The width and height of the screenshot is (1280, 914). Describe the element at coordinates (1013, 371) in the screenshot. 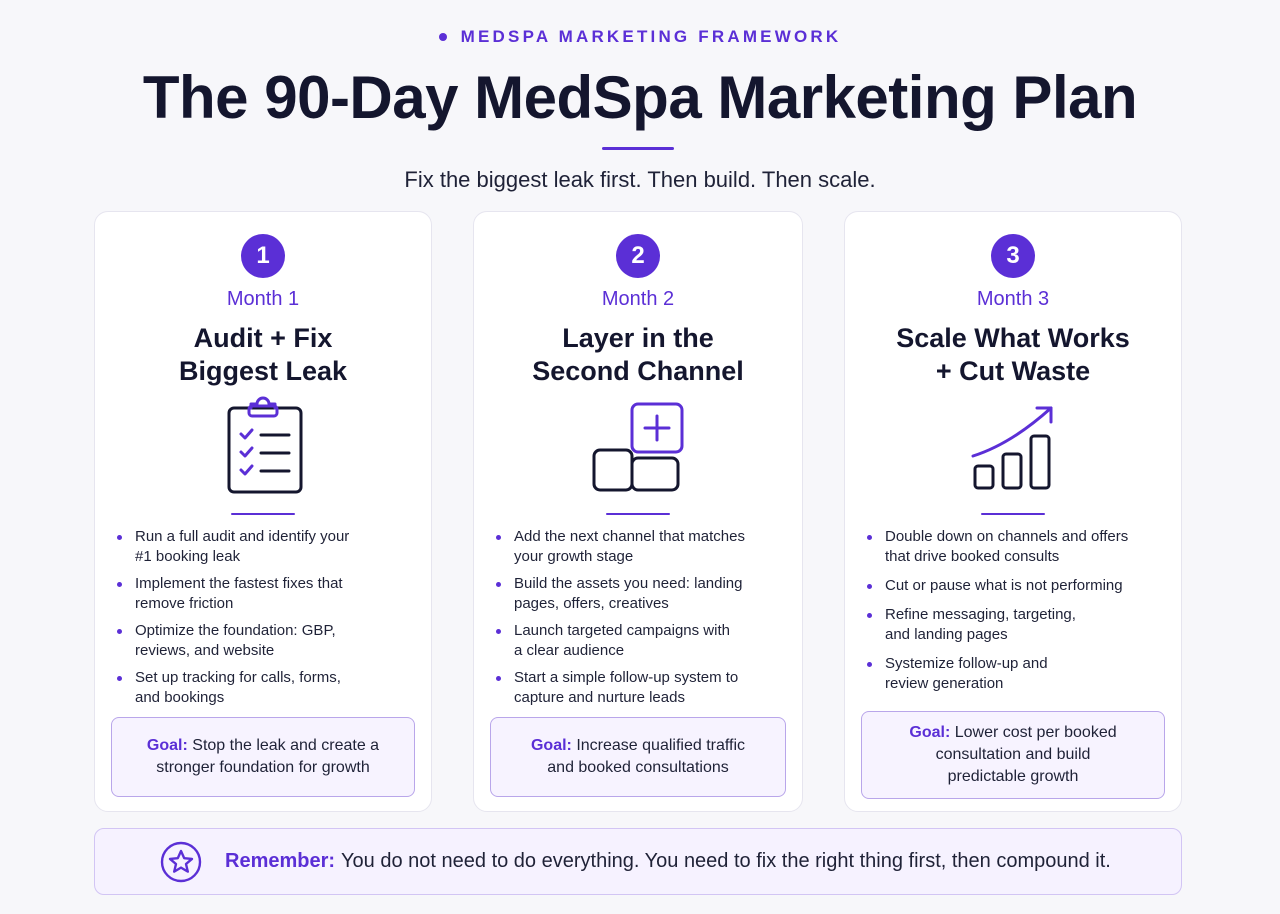

I see `card-title-line: + Cut Waste` at that location.